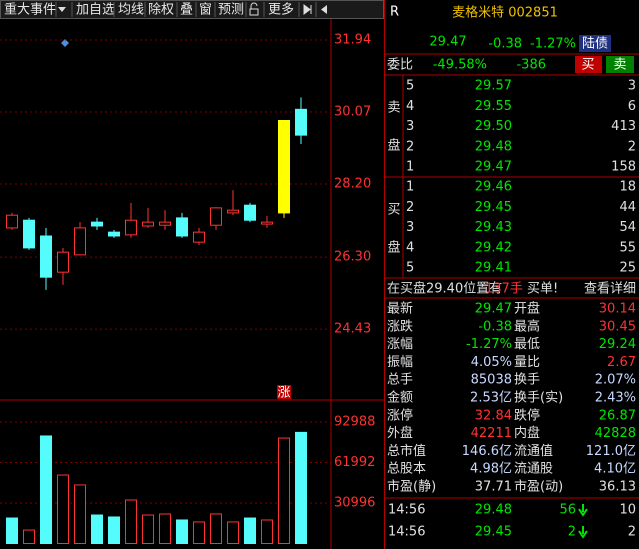  I want to click on stat-value: 37.71, so click(493, 487).